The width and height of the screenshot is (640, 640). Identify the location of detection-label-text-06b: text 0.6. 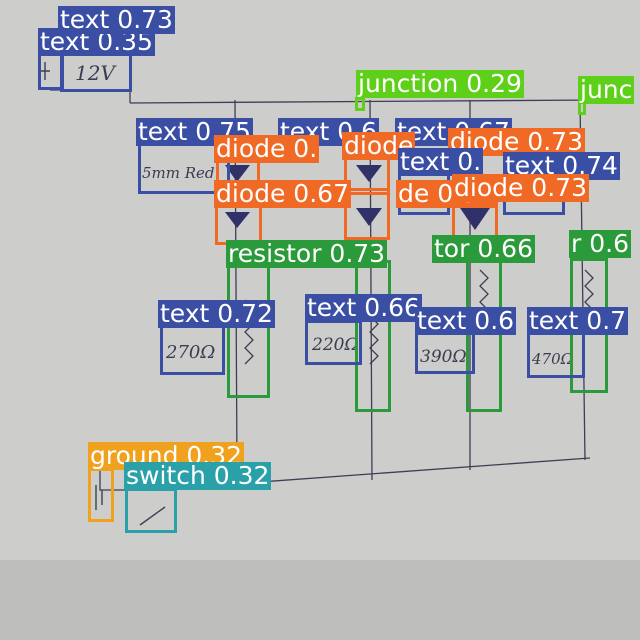
(466, 320).